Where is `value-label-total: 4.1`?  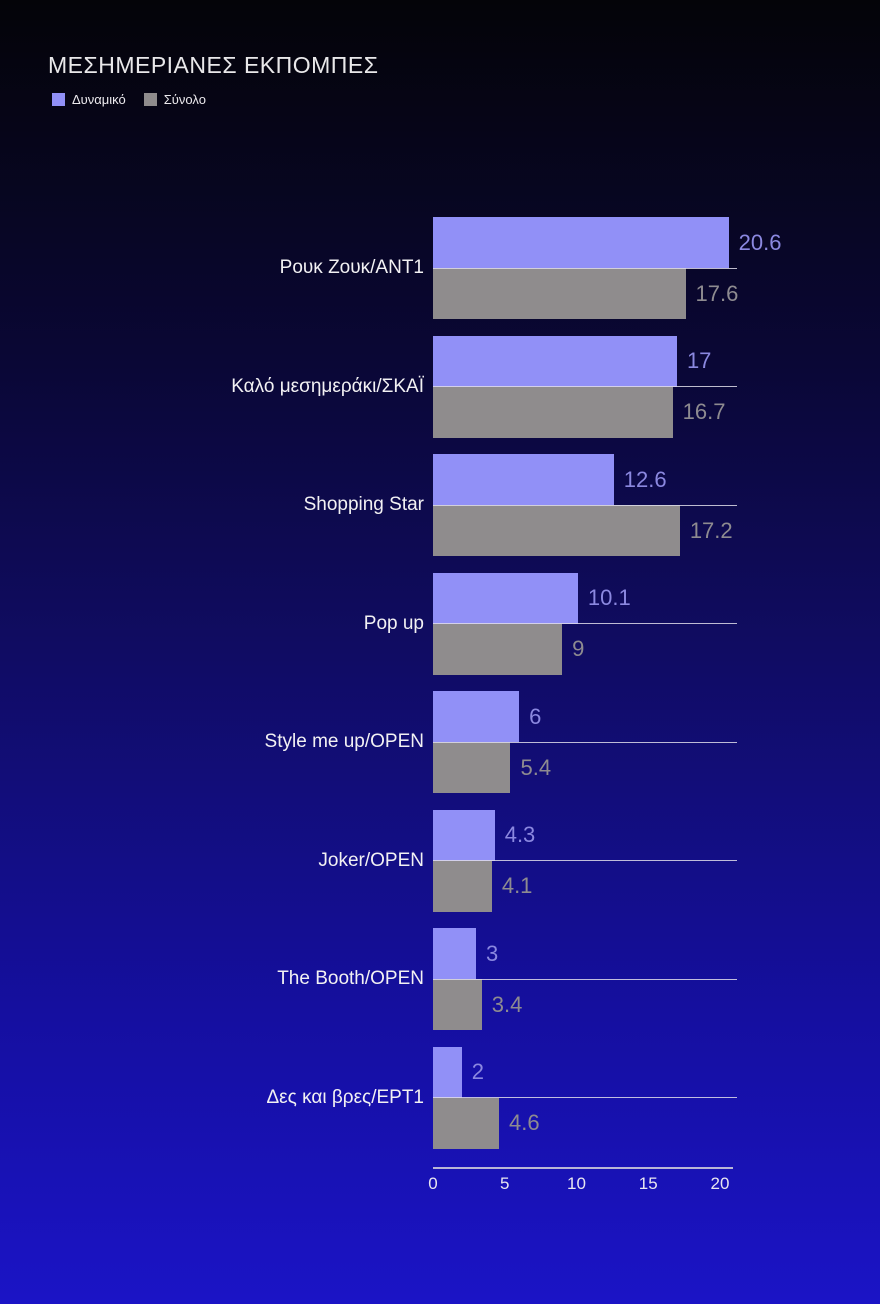
value-label-total: 4.1 is located at coordinates (517, 886).